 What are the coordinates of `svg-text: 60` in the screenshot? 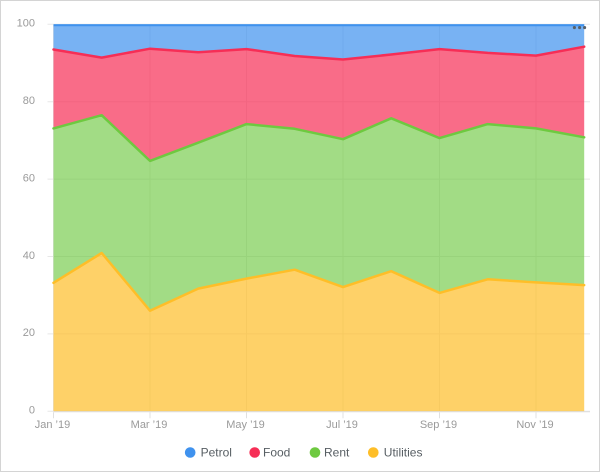 It's located at (29, 178).